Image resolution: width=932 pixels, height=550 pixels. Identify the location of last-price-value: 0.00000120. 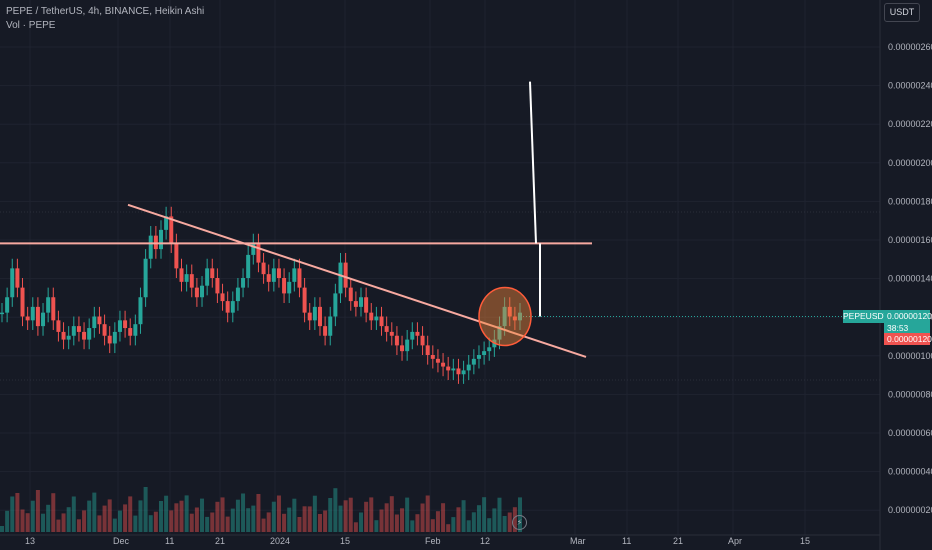
(909, 316).